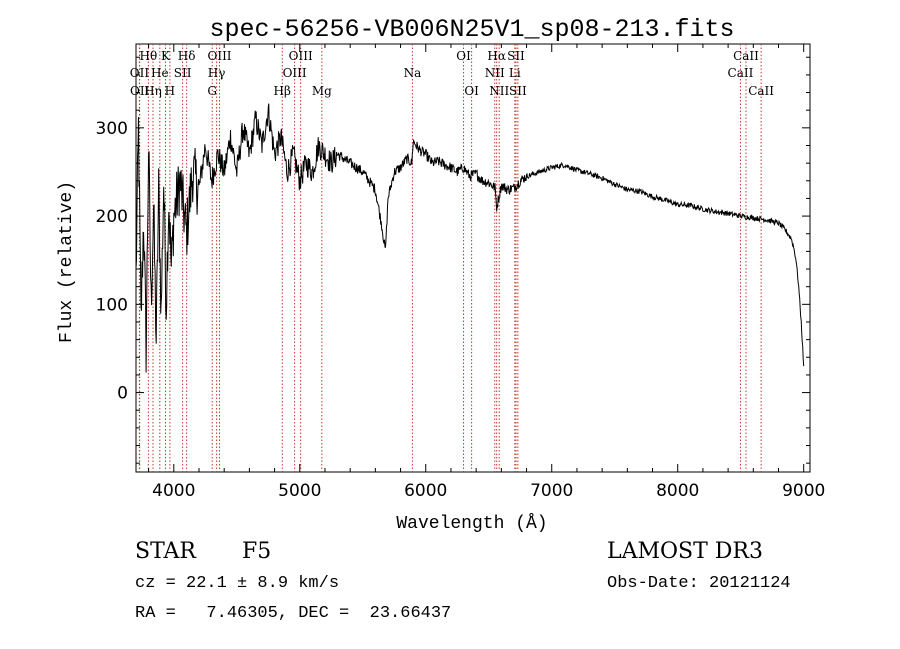  What do you see at coordinates (685, 551) in the screenshot?
I see `survey-name: LAMOST DR3` at bounding box center [685, 551].